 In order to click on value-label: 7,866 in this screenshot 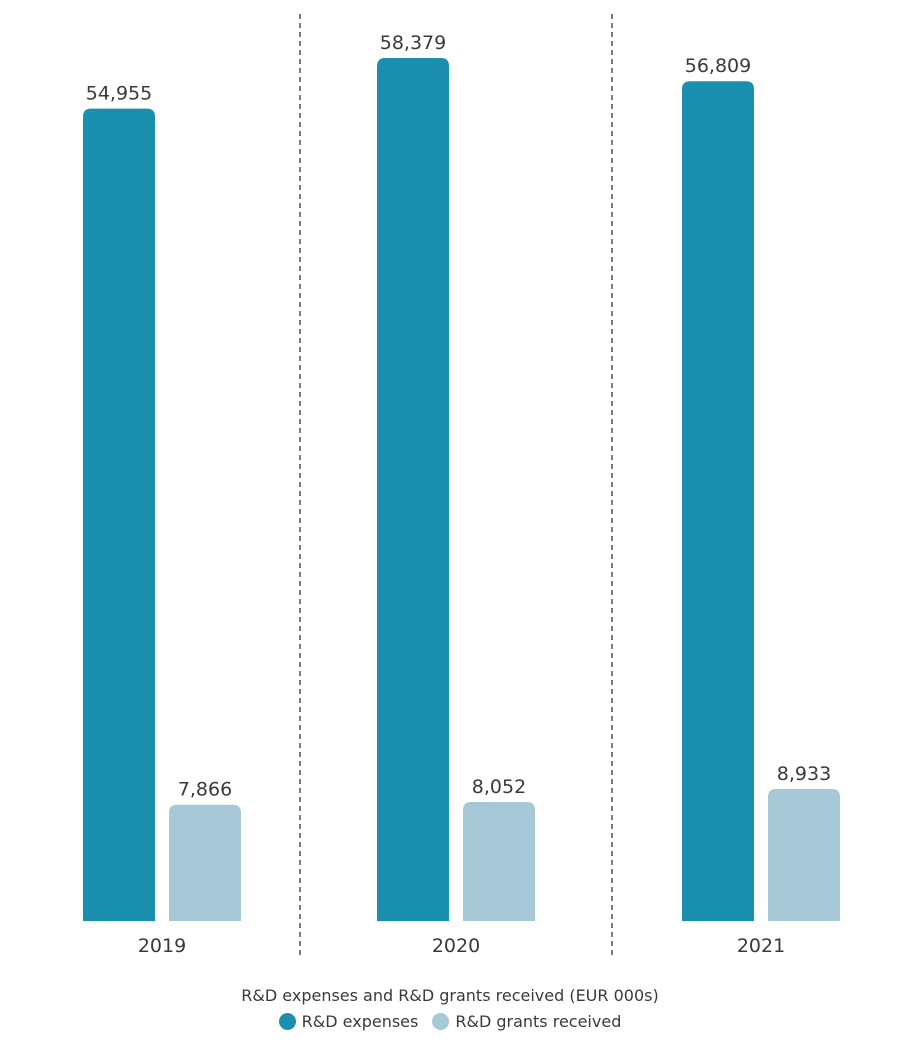, I will do `click(205, 790)`.